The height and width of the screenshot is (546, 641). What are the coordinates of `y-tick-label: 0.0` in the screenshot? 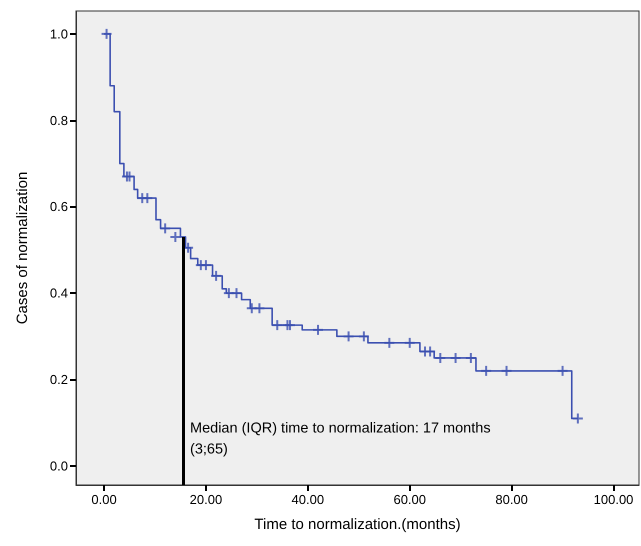 It's located at (59, 466).